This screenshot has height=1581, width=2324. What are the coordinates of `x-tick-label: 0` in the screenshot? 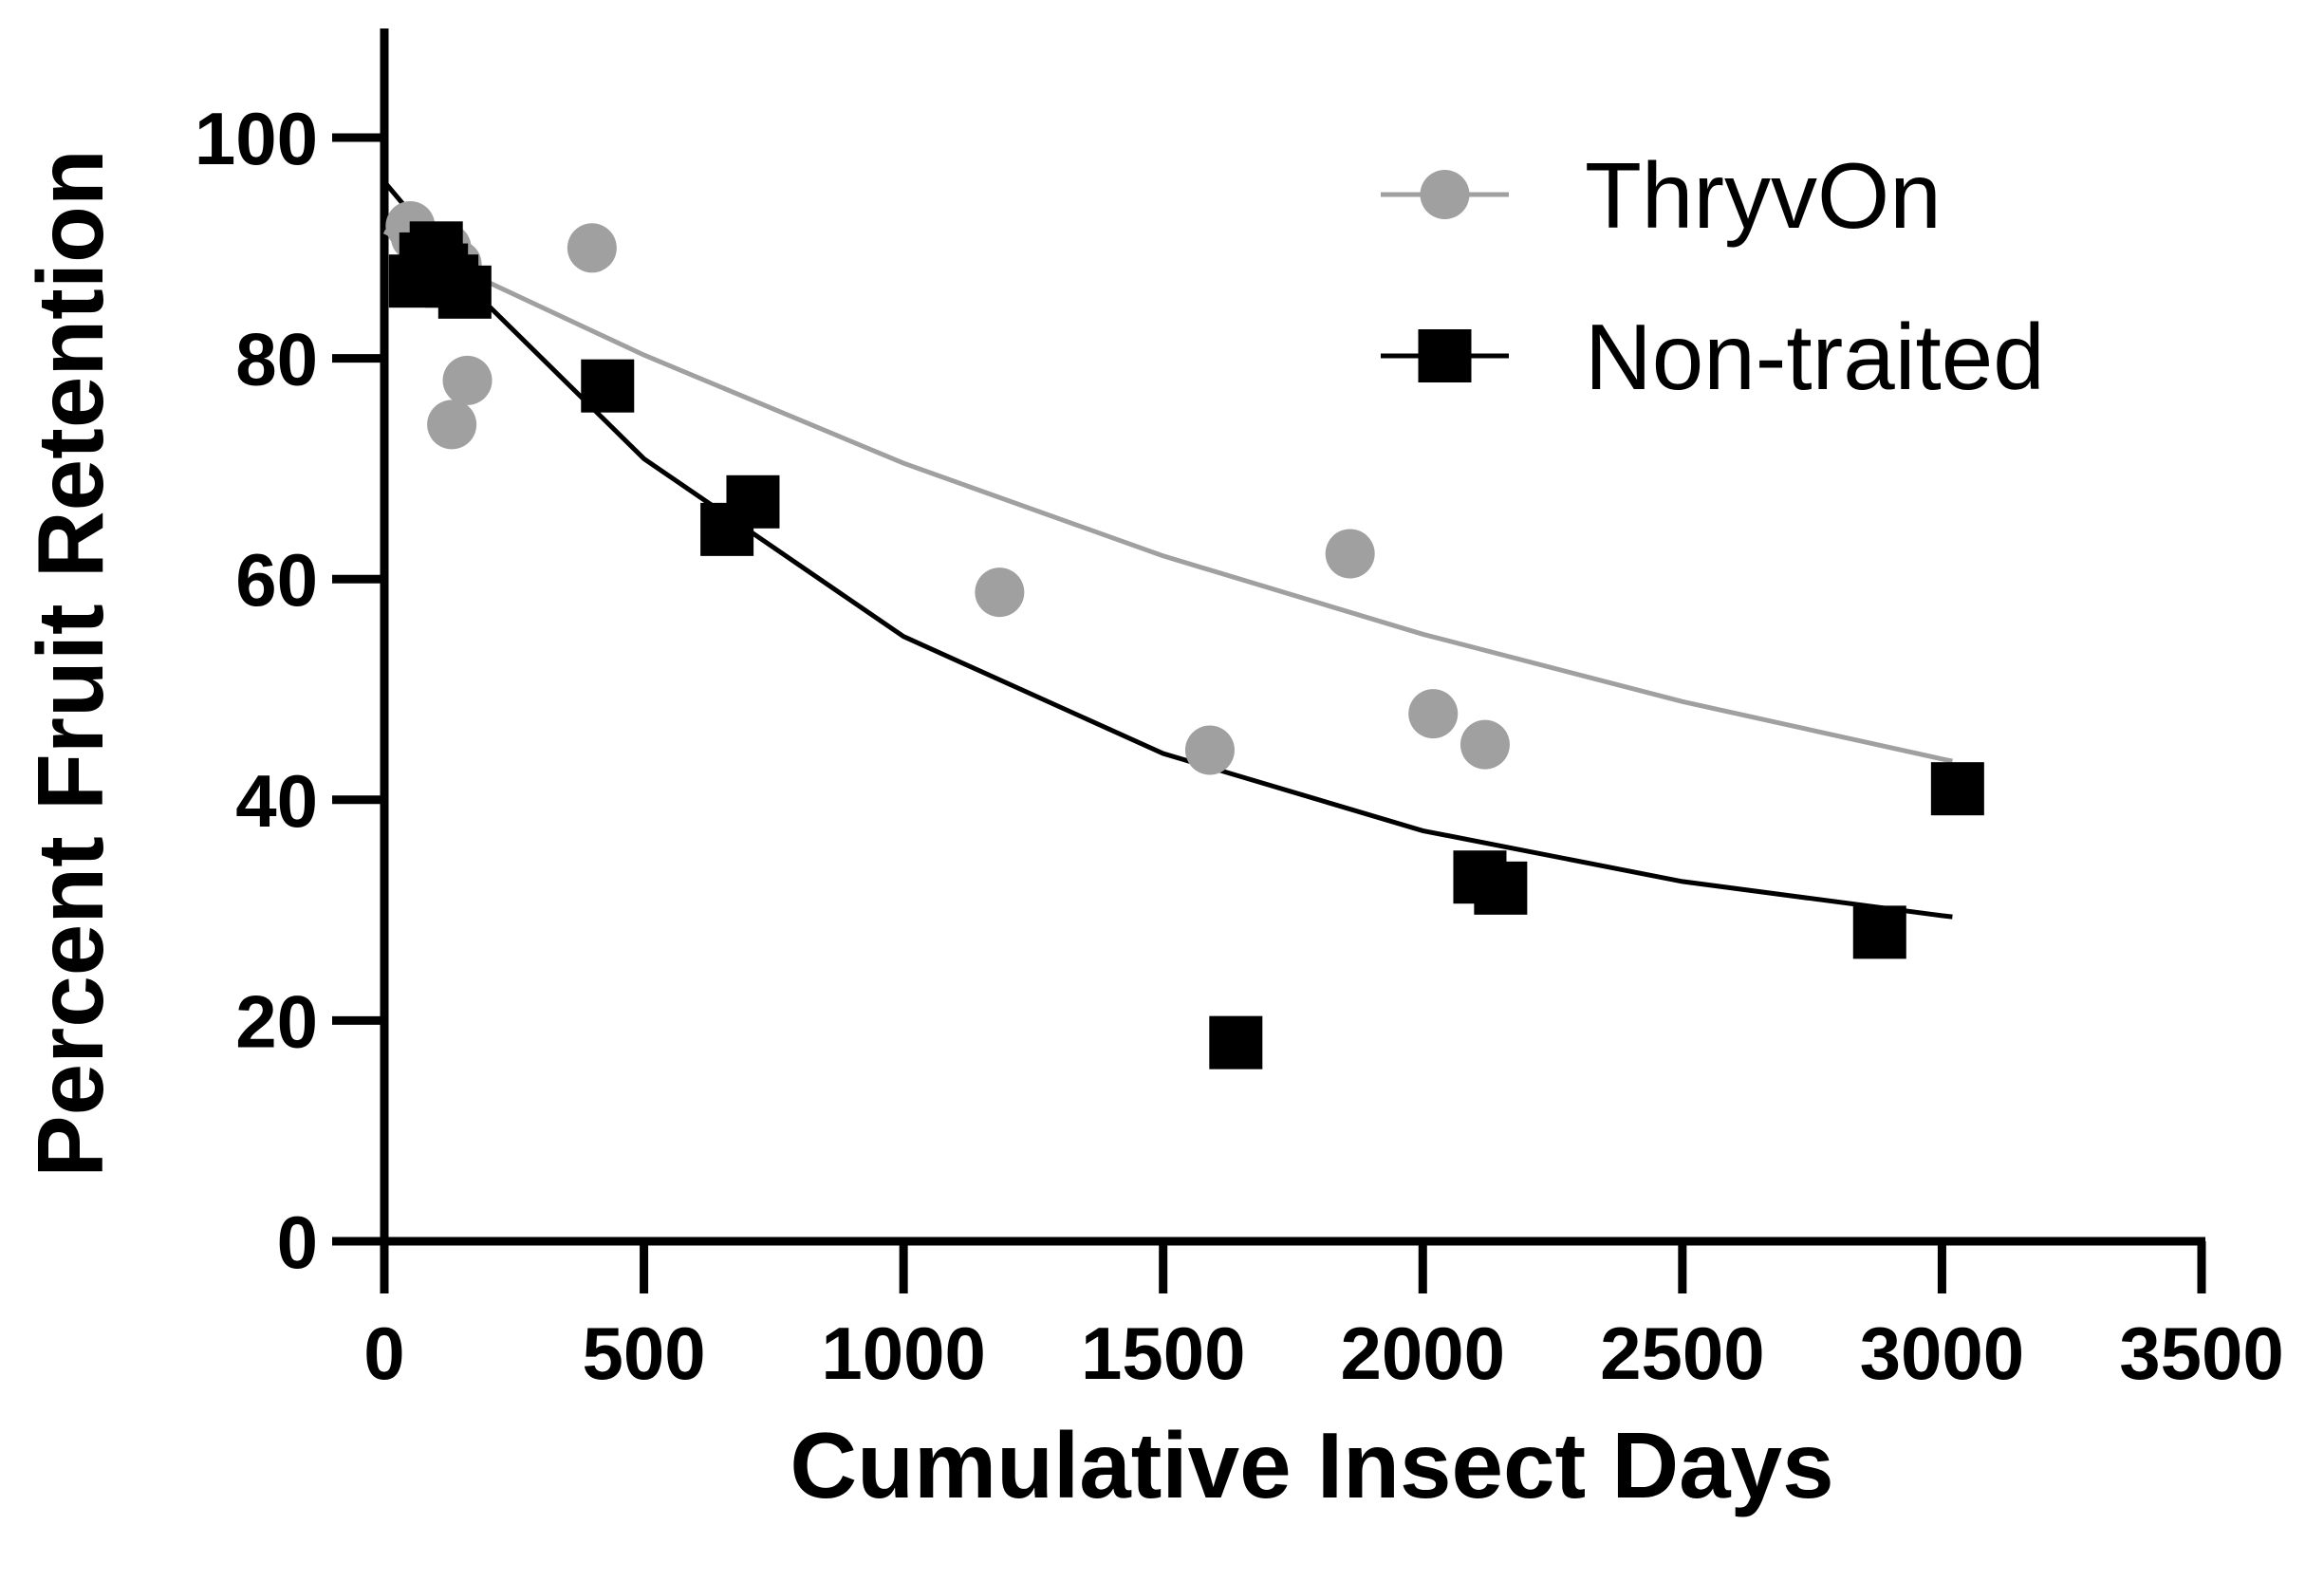 It's located at (384, 1353).